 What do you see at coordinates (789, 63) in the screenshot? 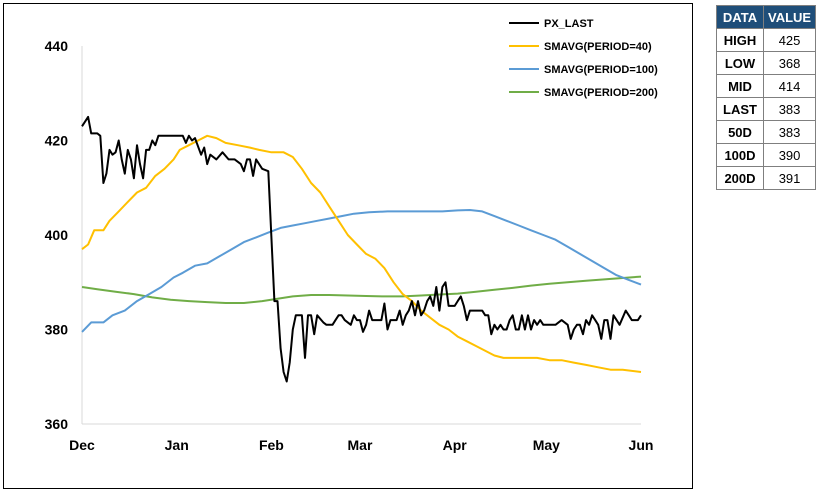
I see `row-value: 368` at bounding box center [789, 63].